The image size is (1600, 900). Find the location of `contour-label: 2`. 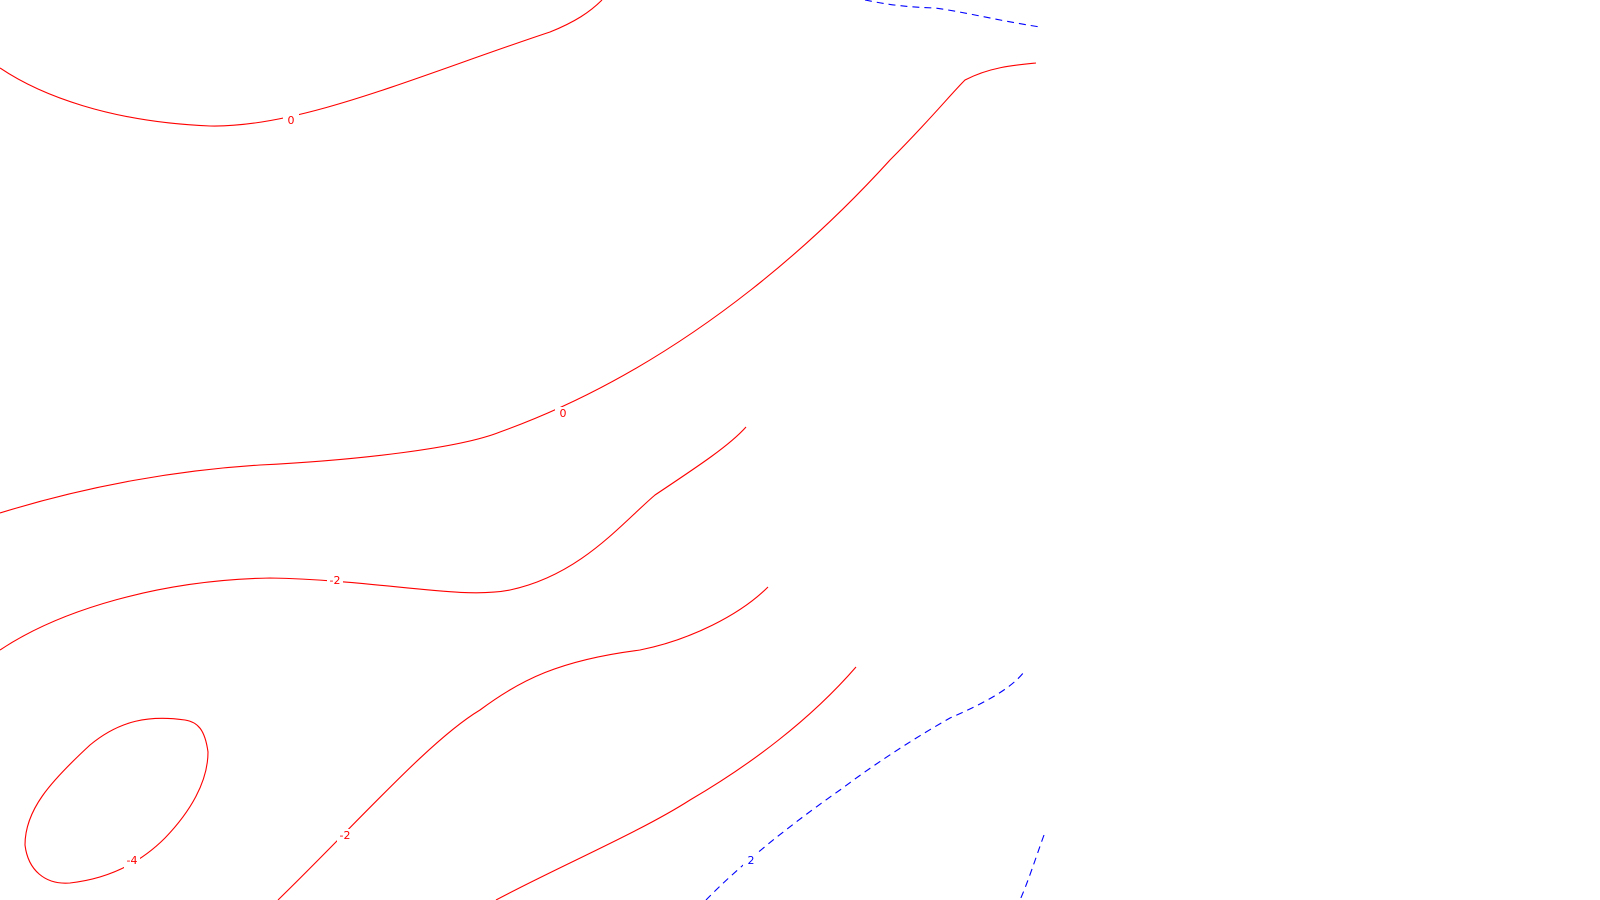

contour-label: 2 is located at coordinates (751, 860).